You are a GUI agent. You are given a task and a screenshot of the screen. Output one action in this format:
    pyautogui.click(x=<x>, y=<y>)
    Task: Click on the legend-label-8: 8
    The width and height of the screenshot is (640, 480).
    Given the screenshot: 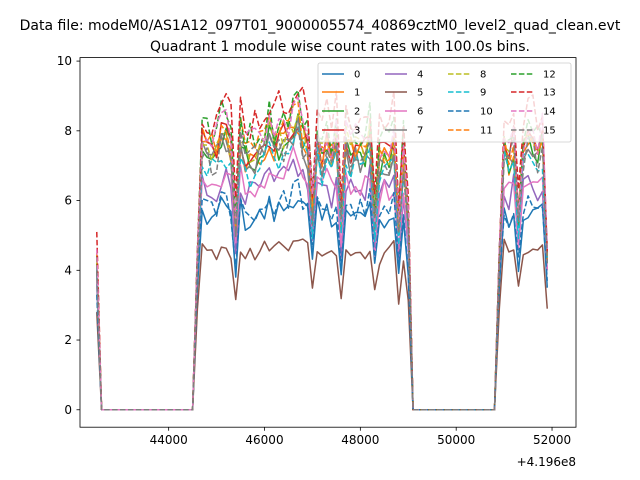 What is the action you would take?
    pyautogui.click(x=483, y=75)
    